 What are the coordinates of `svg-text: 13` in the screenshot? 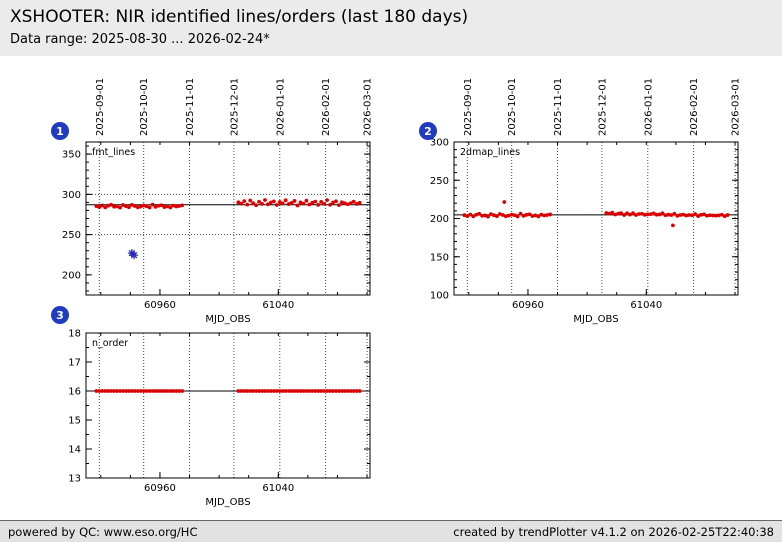 It's located at (74, 479).